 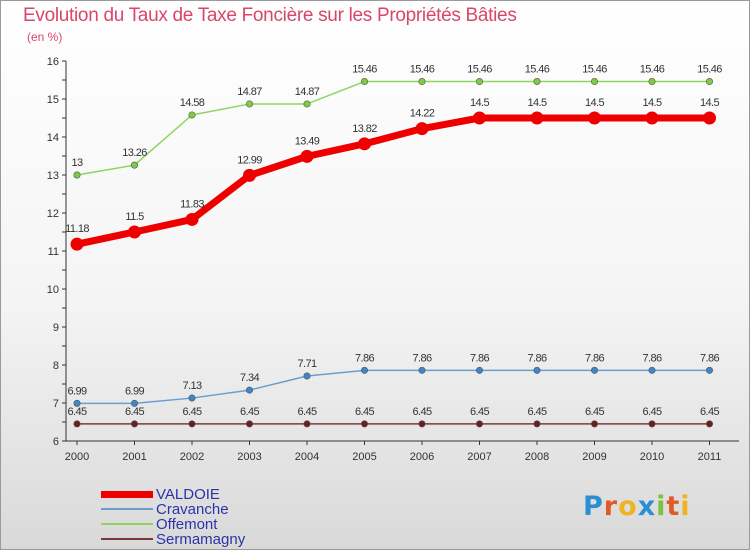 What do you see at coordinates (422, 457) in the screenshot?
I see `x-tick-label: 2006` at bounding box center [422, 457].